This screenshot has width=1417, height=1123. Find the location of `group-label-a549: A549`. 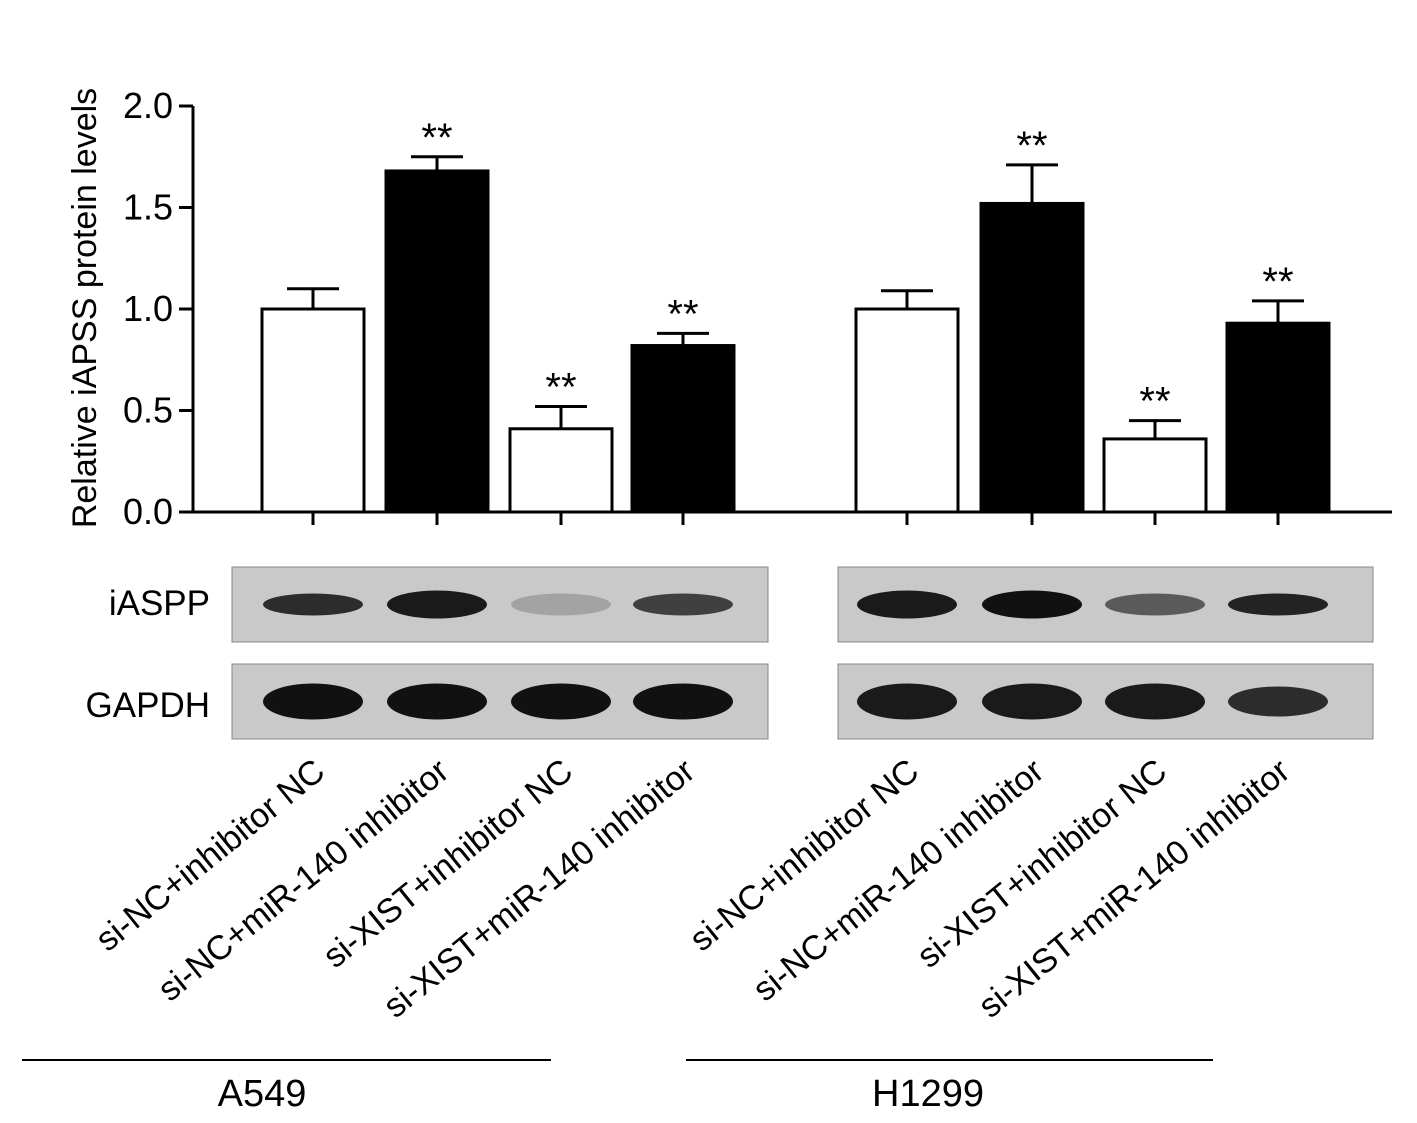

group-label-a549: A549 is located at coordinates (262, 1094).